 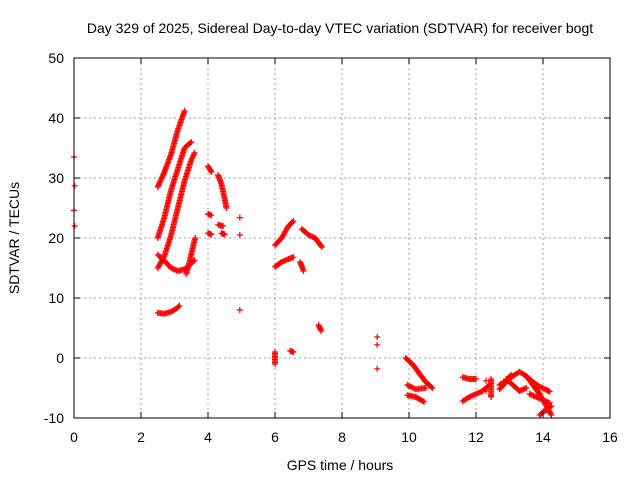 I want to click on x-axis-label: GPS time / hours, so click(x=340, y=465).